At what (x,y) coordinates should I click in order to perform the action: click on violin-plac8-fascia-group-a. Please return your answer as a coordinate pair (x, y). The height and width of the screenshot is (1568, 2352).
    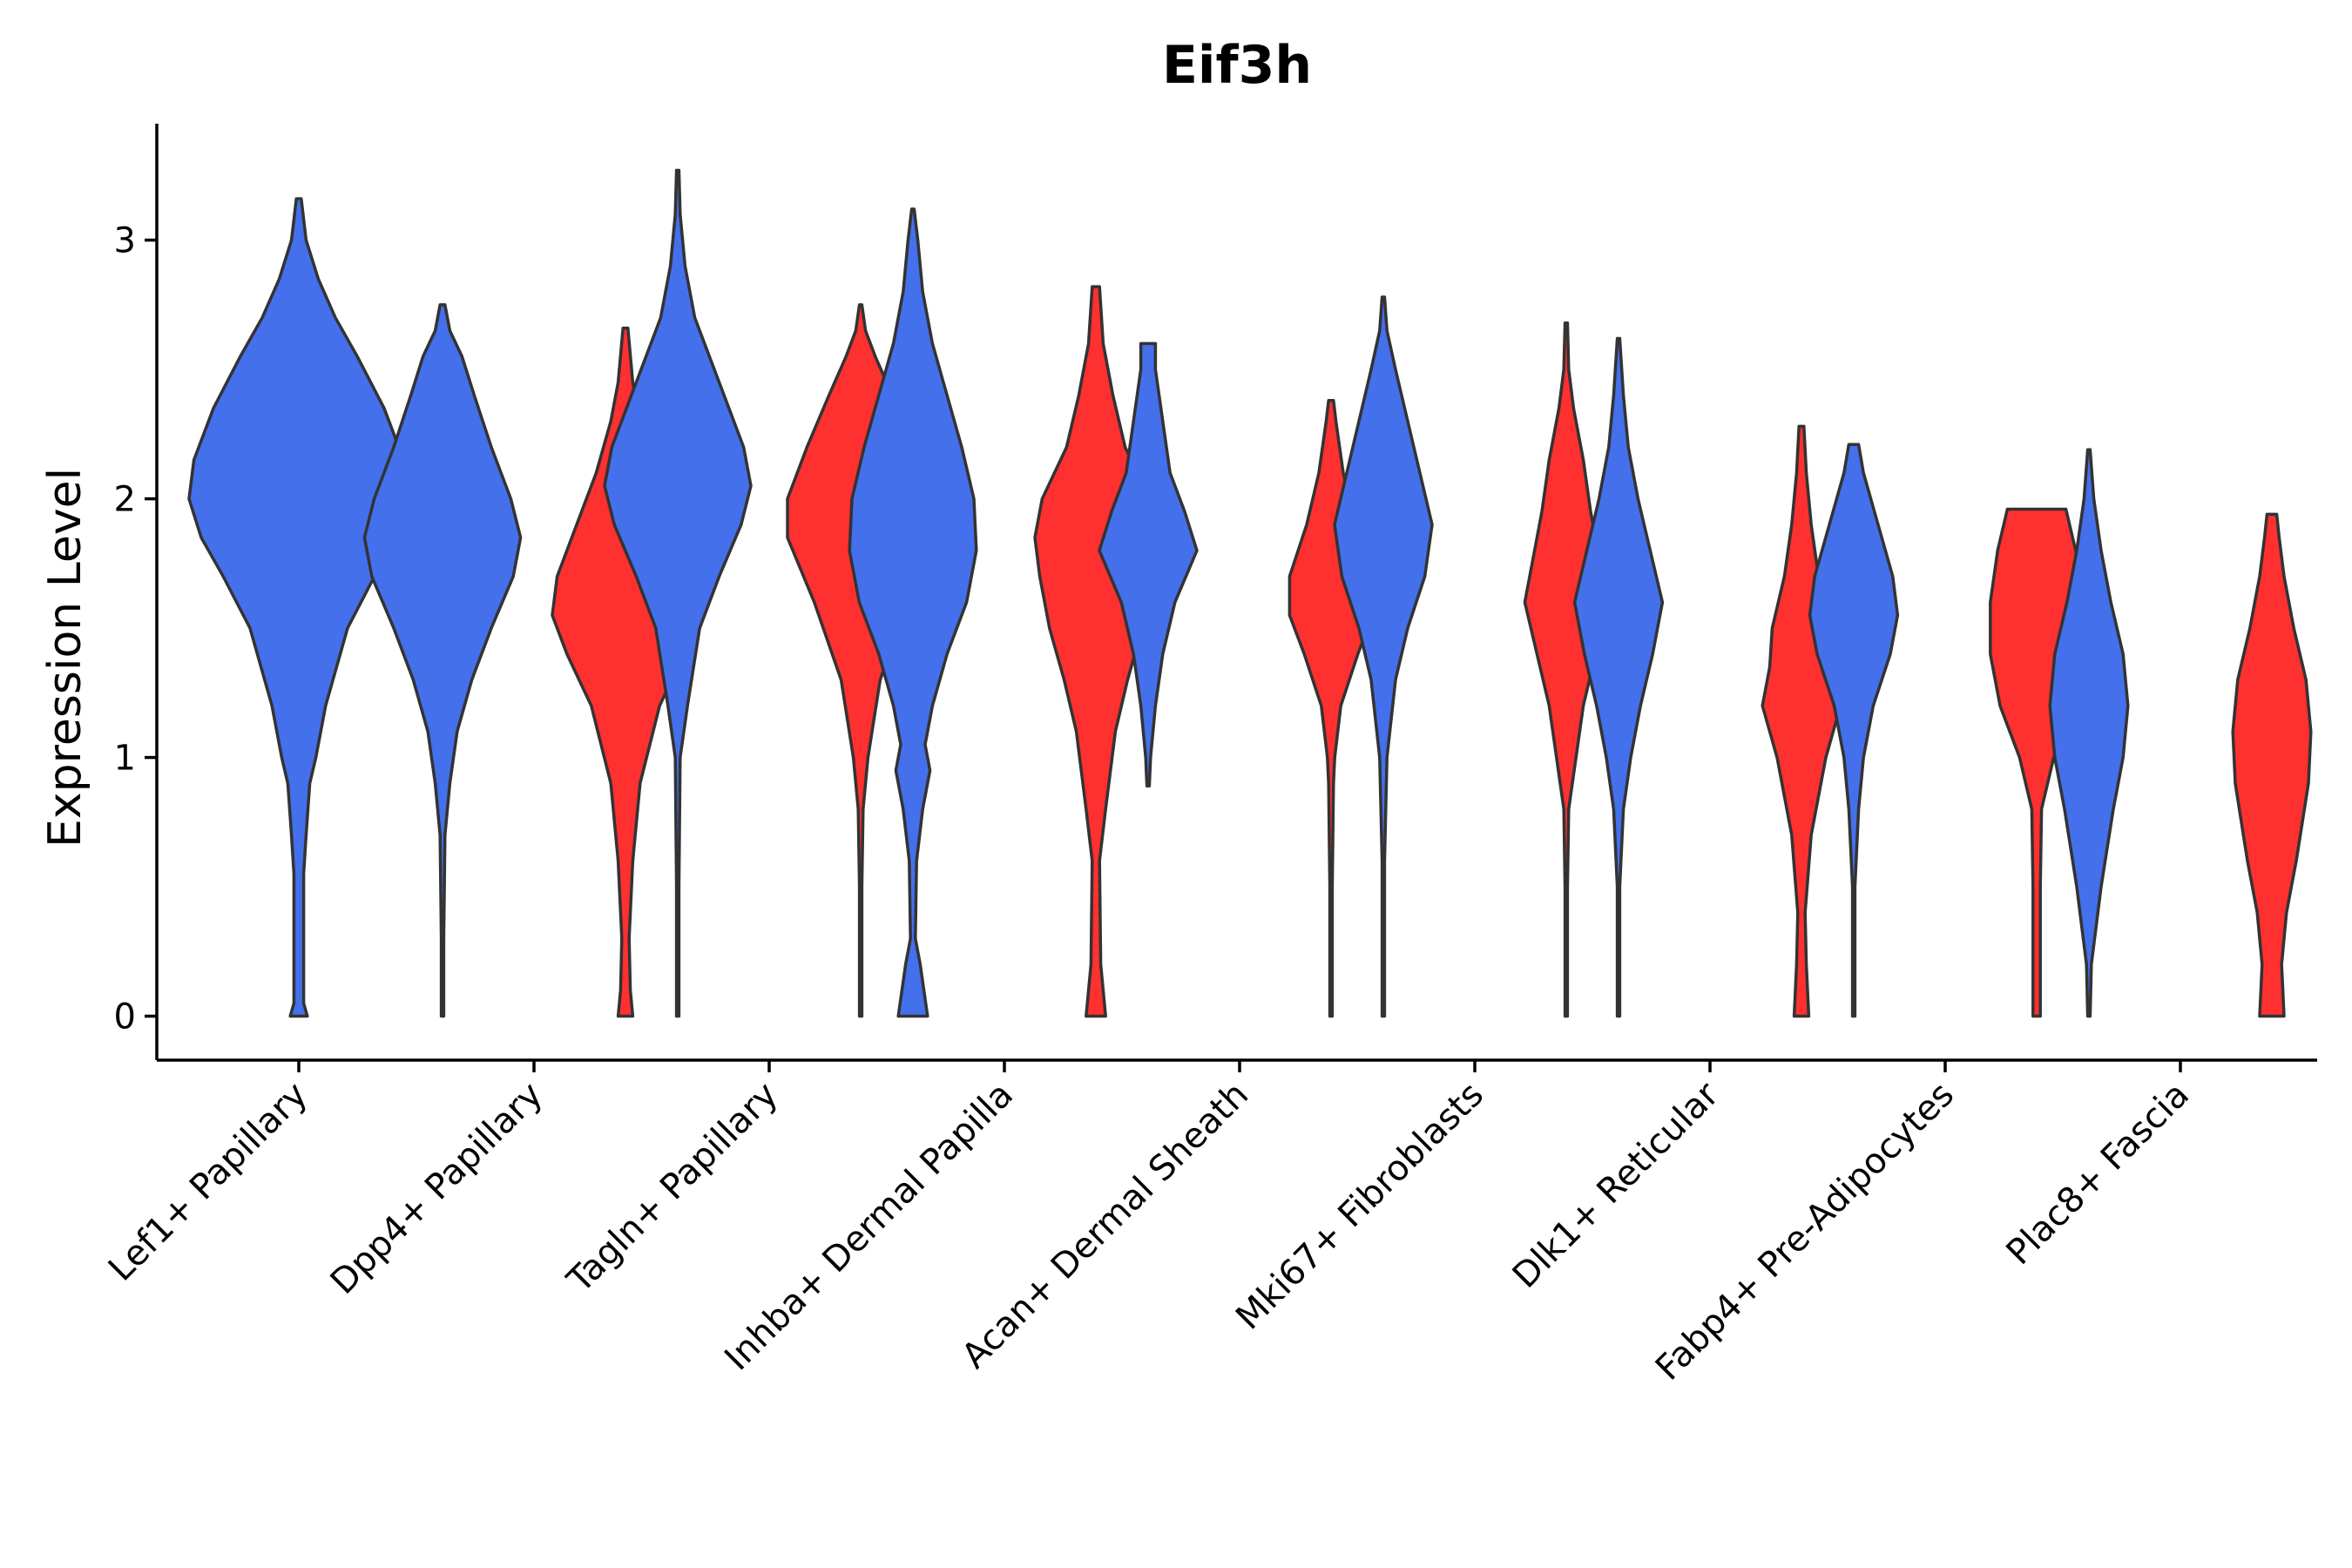
    Looking at the image, I should click on (2089, 733).